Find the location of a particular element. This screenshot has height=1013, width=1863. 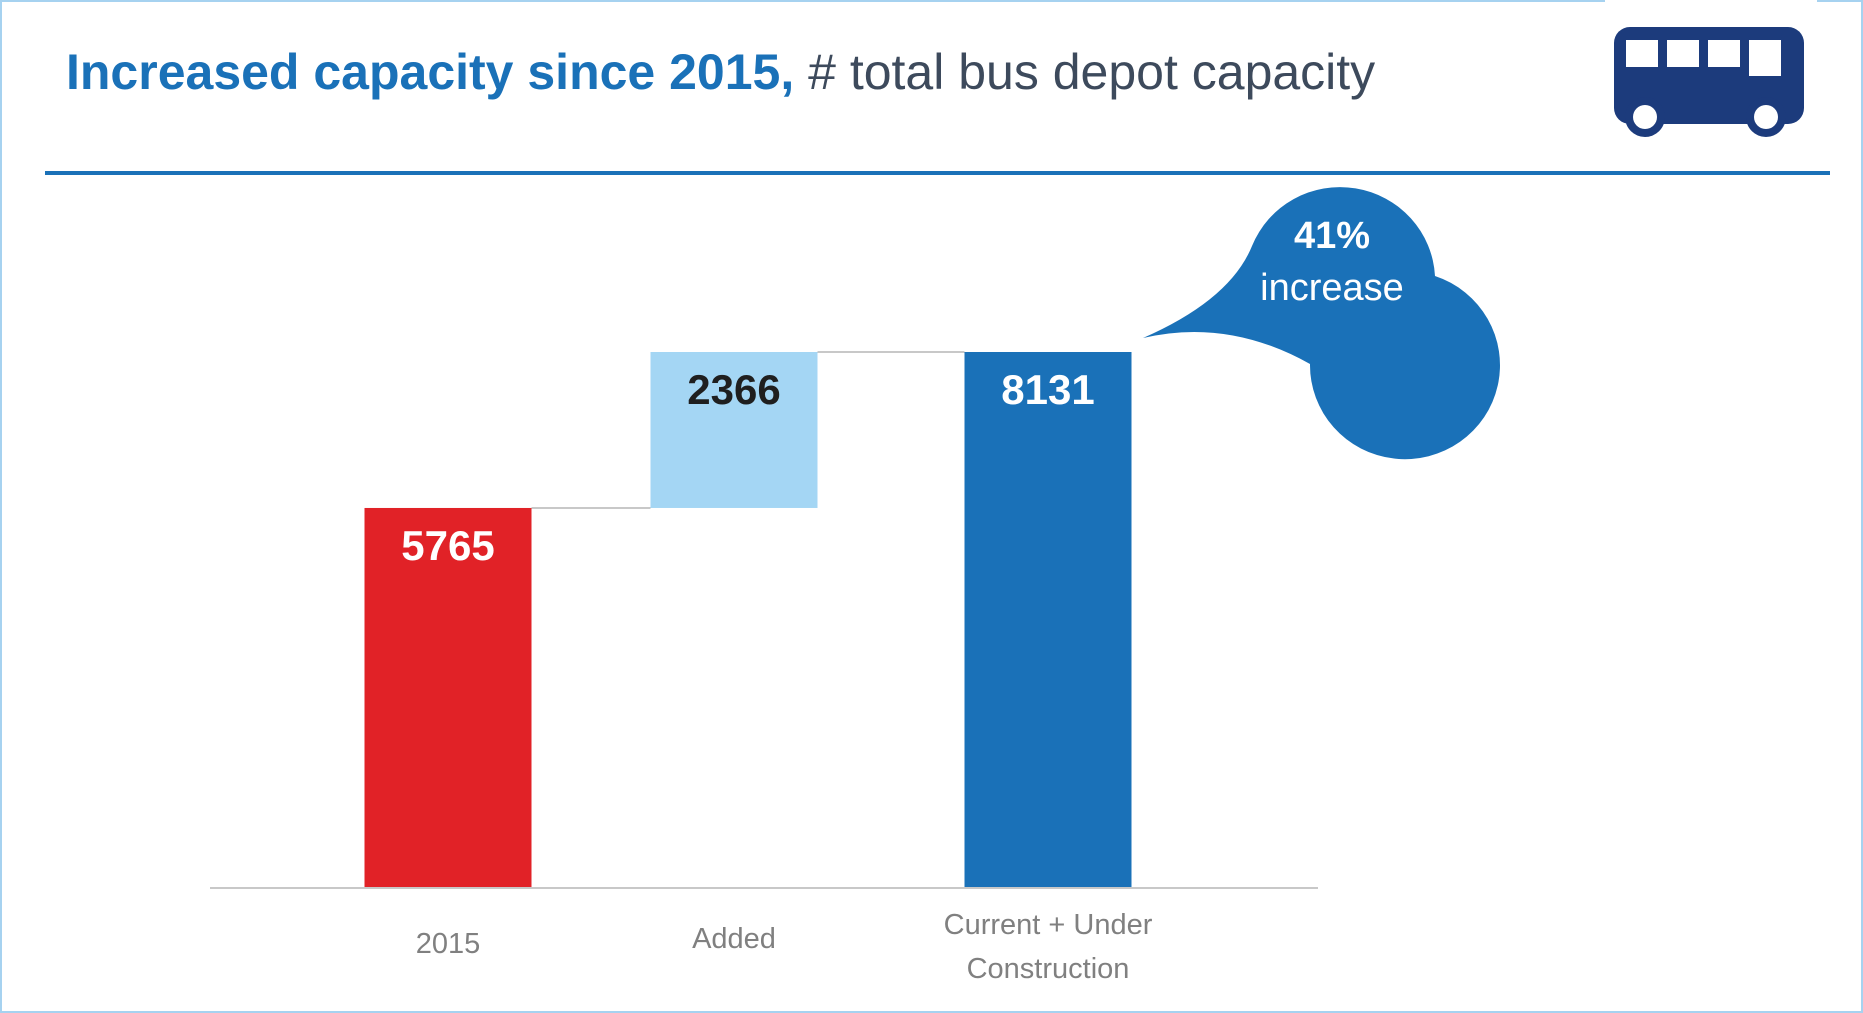

data-label-current-under-construction: 8131 is located at coordinates (1047, 389).